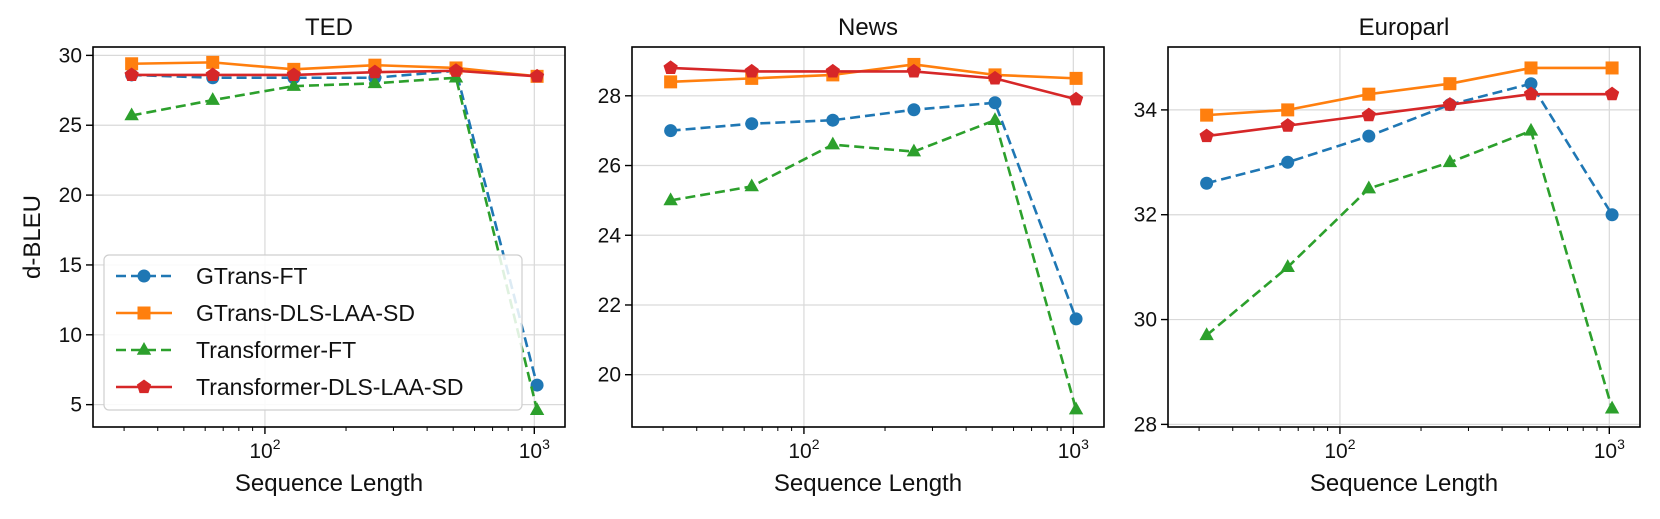 This screenshot has height=519, width=1660. I want to click on legend-item-transformer-dls-laa-sd: Transformer-DLS-LAA-SD, so click(290, 387).